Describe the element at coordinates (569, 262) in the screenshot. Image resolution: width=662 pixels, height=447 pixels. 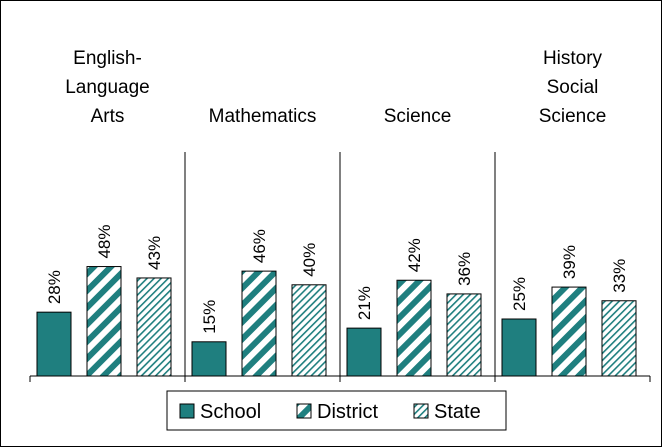
I see `value-label: 39%` at that location.